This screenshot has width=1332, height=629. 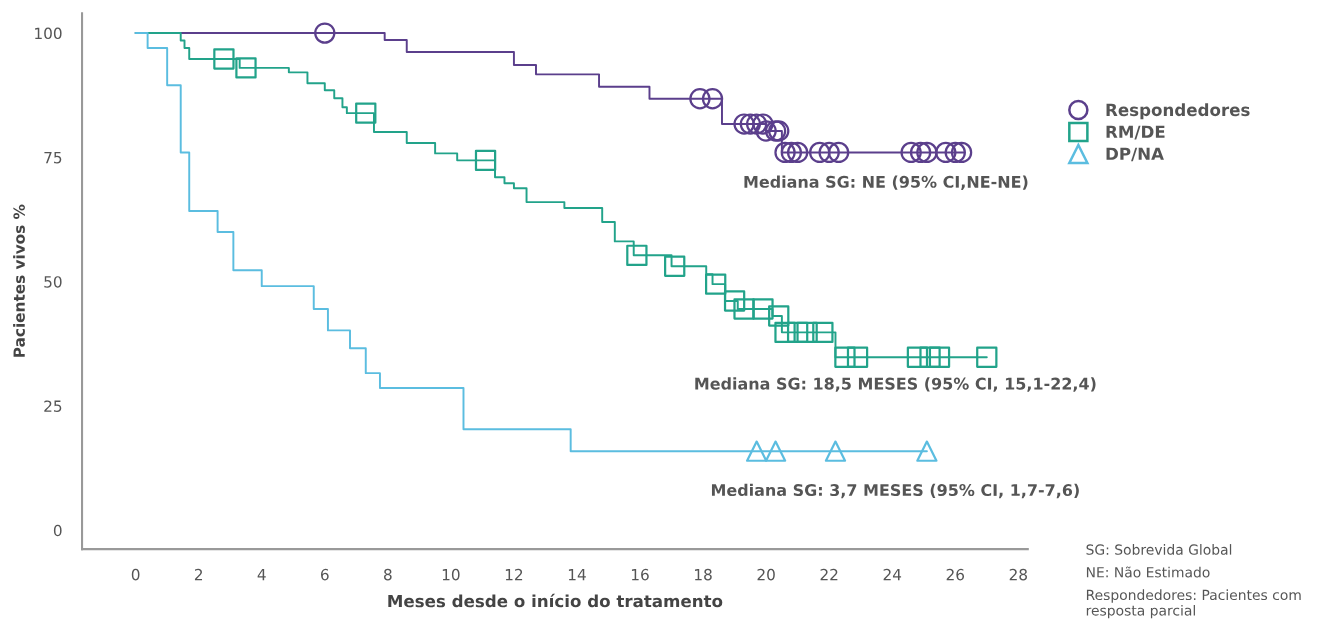 What do you see at coordinates (514, 574) in the screenshot?
I see `x-tick-label: 12` at bounding box center [514, 574].